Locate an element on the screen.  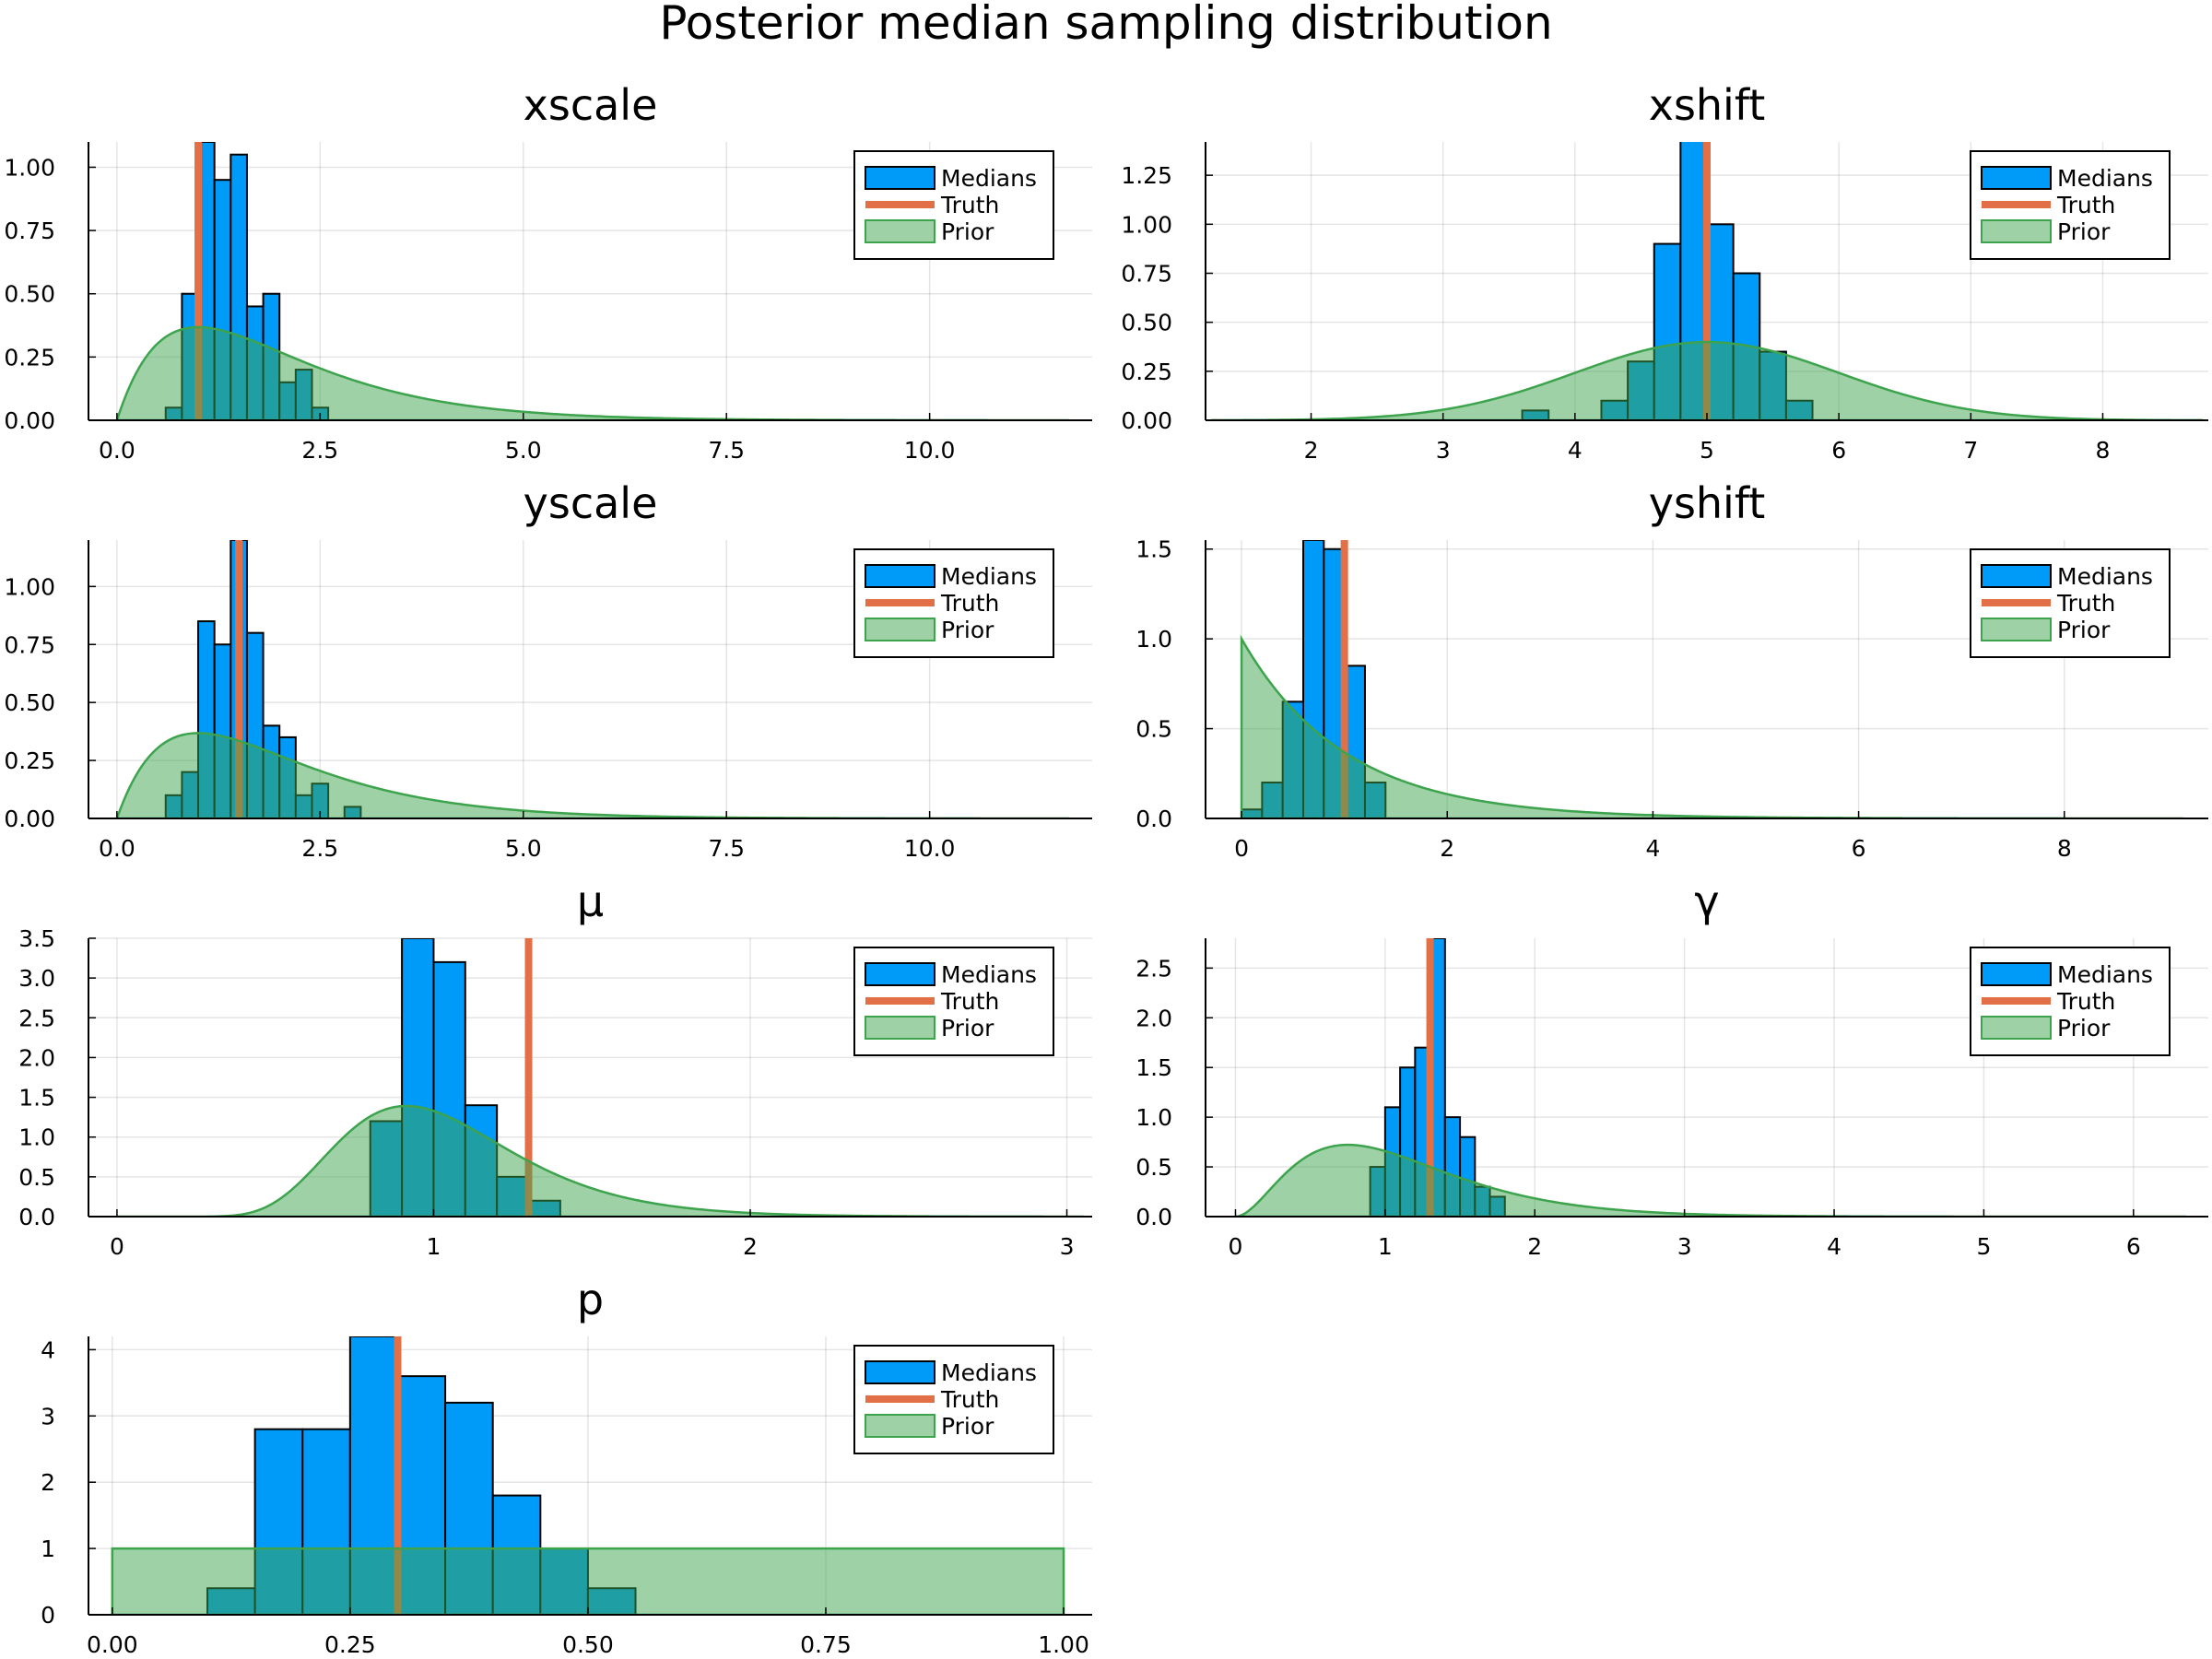
x-tick-label: 7 is located at coordinates (1970, 450).